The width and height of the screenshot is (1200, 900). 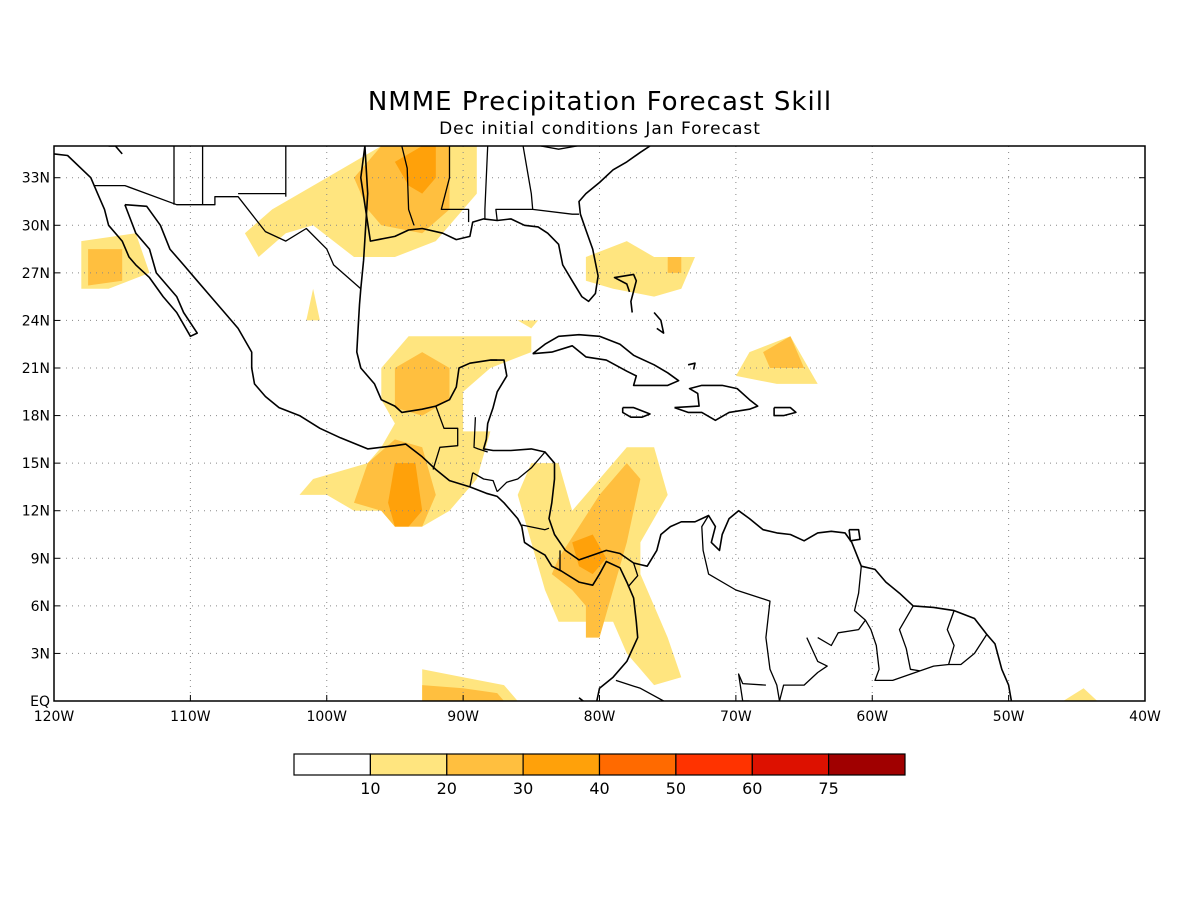 I want to click on lon-tick-label: 120W, so click(x=54, y=717).